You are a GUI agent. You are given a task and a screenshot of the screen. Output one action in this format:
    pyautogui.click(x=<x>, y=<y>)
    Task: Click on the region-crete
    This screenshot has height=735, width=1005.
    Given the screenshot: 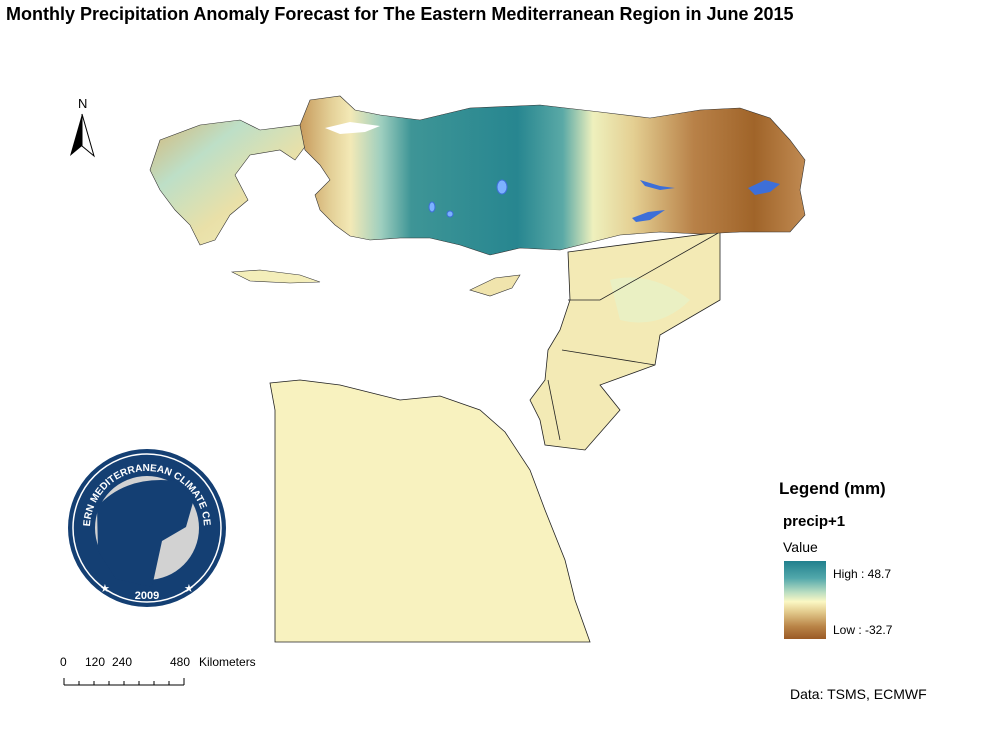 What is the action you would take?
    pyautogui.click(x=275, y=276)
    